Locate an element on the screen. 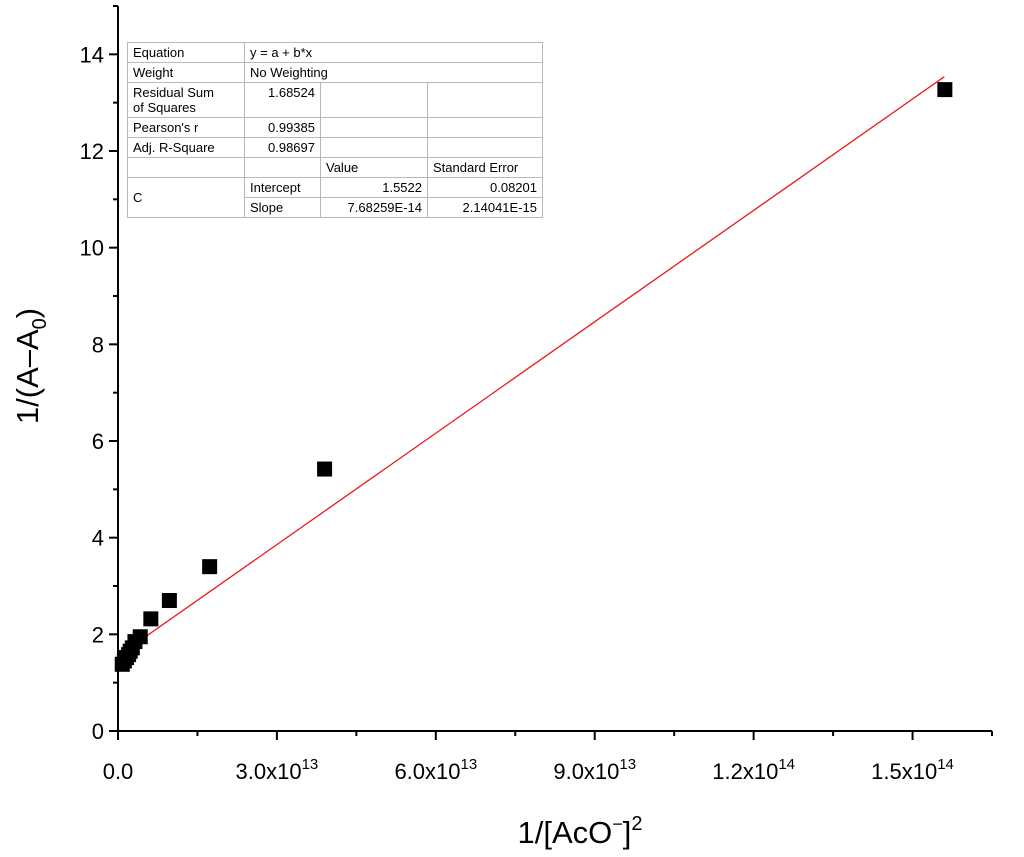 The height and width of the screenshot is (857, 1024). adjr-value: 0.98697 is located at coordinates (282, 147).